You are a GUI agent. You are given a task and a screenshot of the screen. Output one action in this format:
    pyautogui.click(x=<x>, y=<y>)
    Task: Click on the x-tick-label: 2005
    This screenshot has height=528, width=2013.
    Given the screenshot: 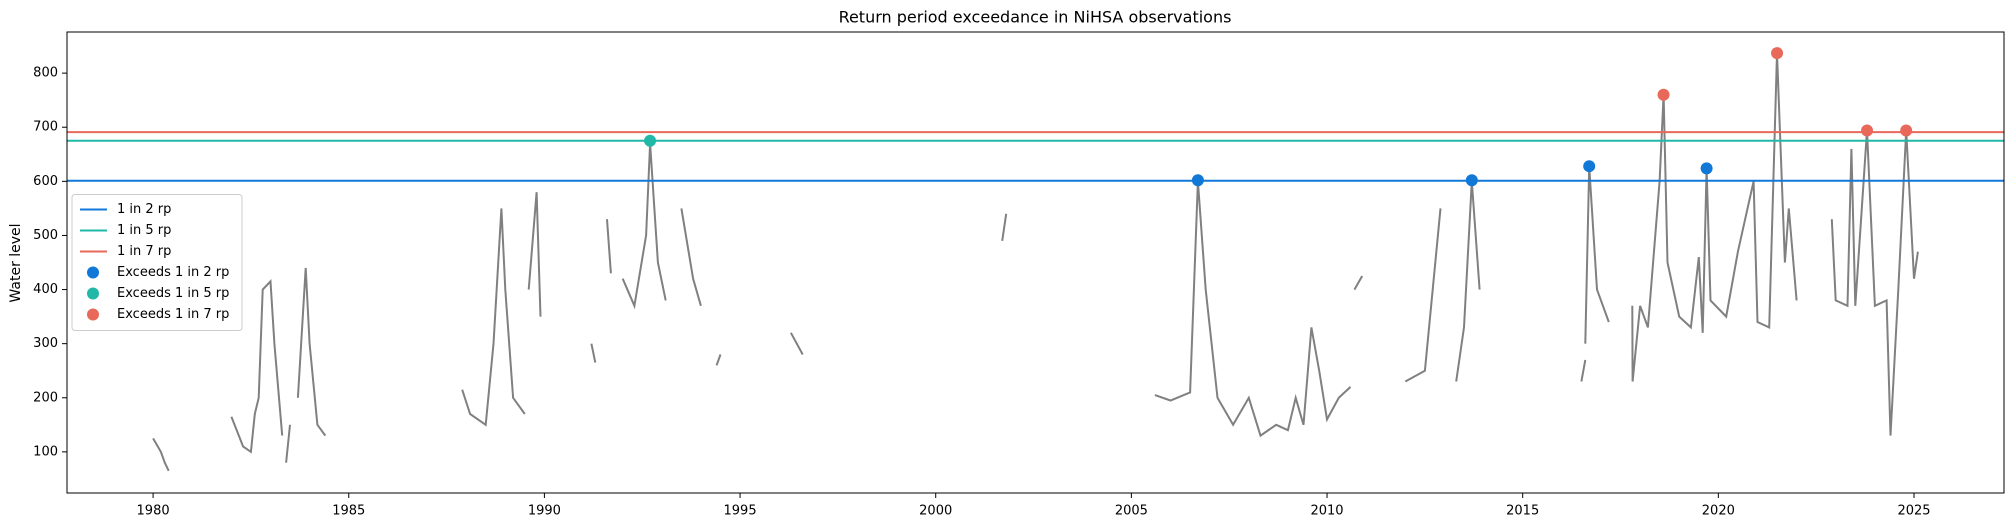 What is the action you would take?
    pyautogui.click(x=1131, y=511)
    